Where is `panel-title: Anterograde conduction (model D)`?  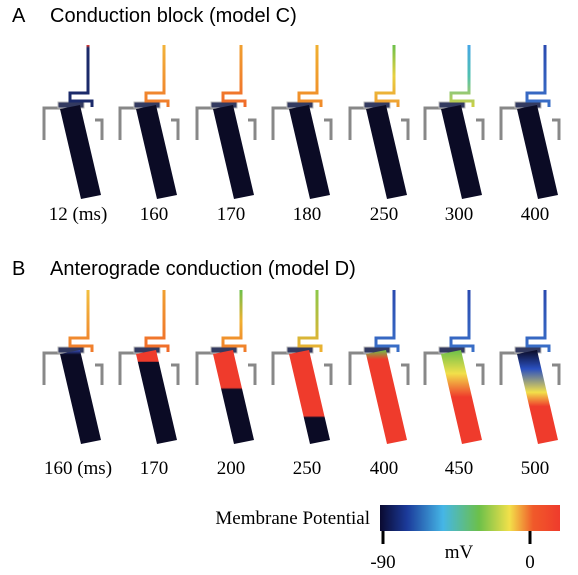 panel-title: Anterograde conduction (model D) is located at coordinates (203, 269).